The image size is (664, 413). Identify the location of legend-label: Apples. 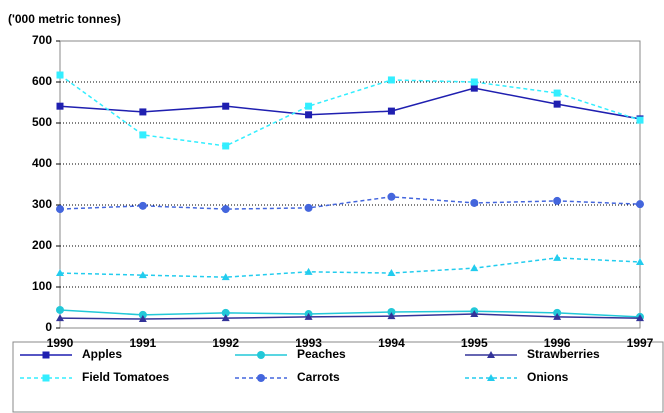
(102, 354).